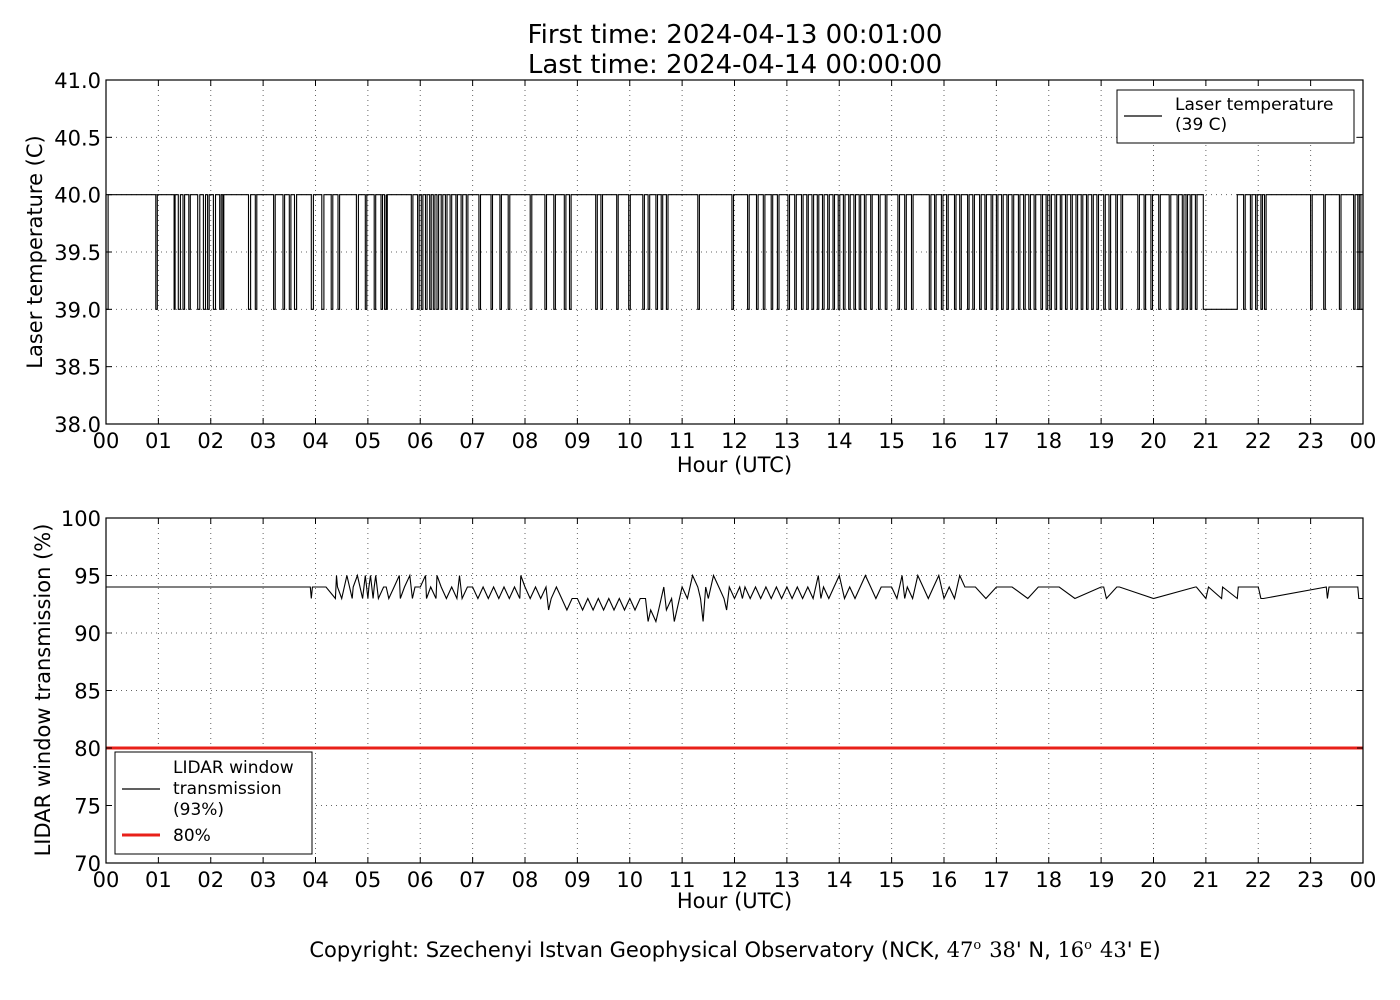  What do you see at coordinates (263, 880) in the screenshot?
I see `lidar-transmission-xtick-label: 03` at bounding box center [263, 880].